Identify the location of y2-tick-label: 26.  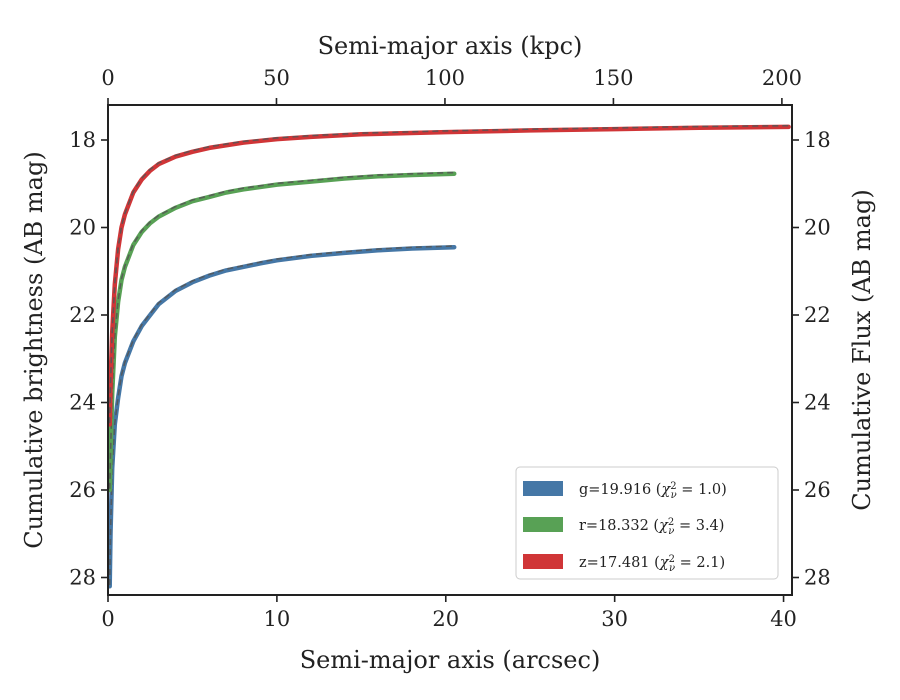
(817, 490).